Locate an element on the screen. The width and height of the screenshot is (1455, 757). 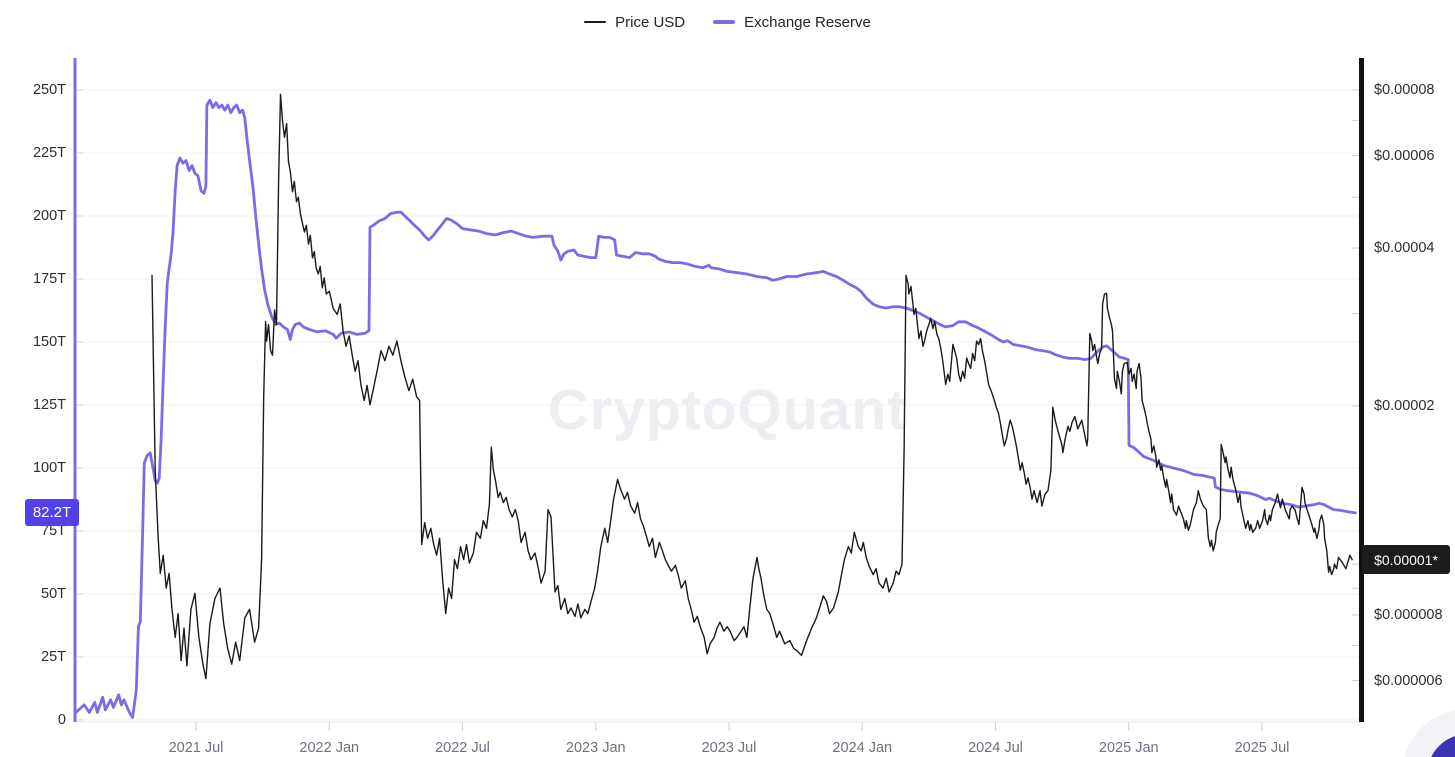
y-left-label: 175T is located at coordinates (49, 279).